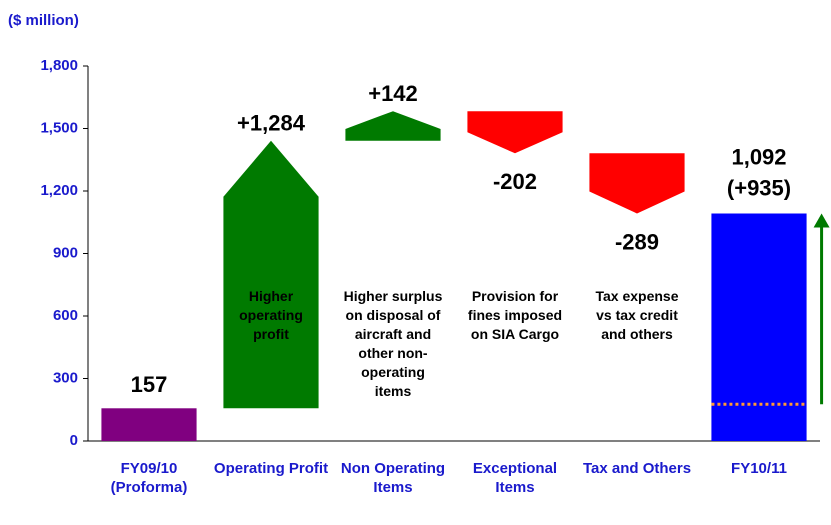 Image resolution: width=831 pixels, height=525 pixels. I want to click on x-tick-label: FY10/11, so click(759, 468).